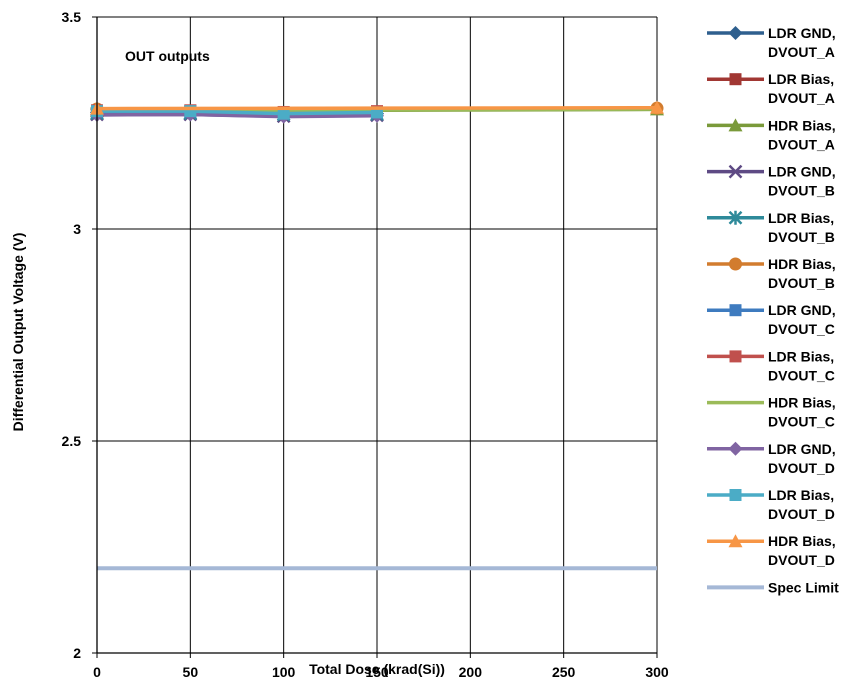 The height and width of the screenshot is (691, 864). I want to click on x-tick-label: 100, so click(284, 672).